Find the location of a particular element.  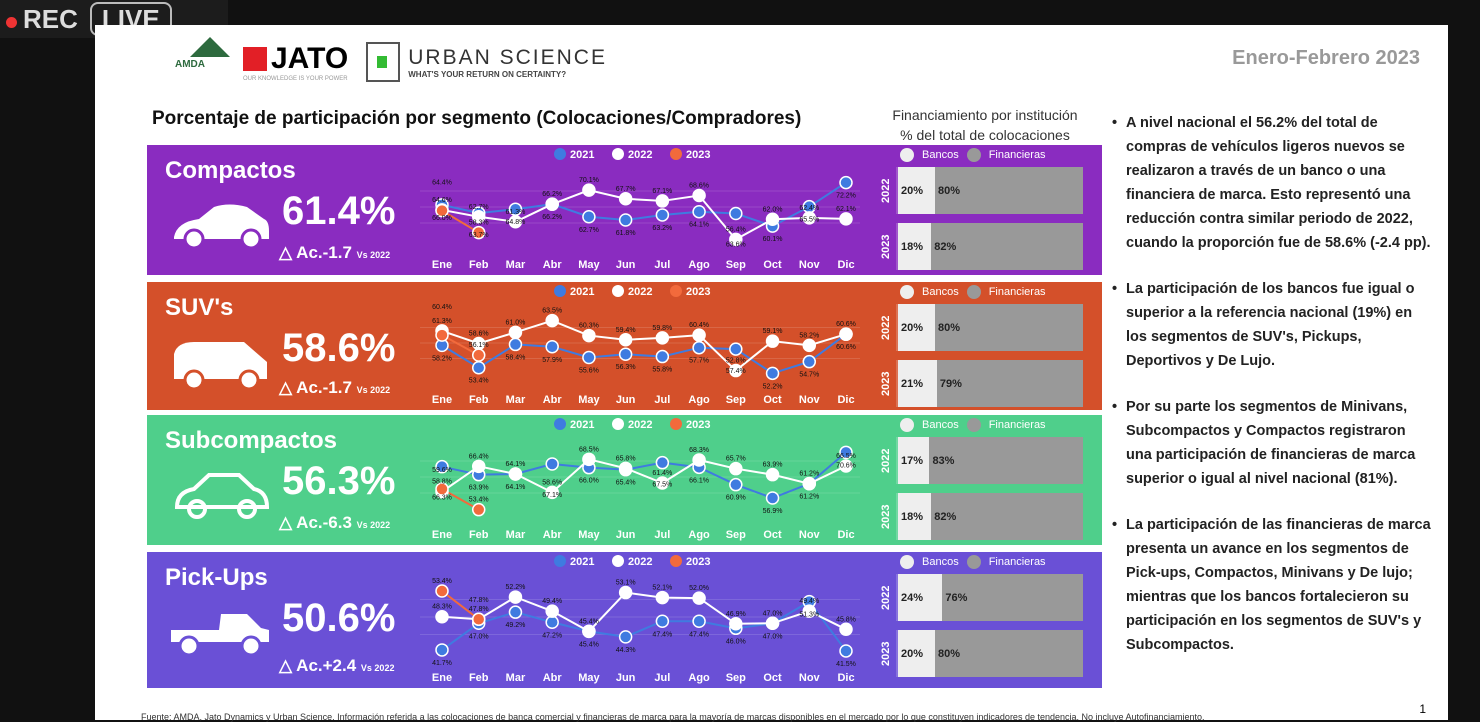

month-label: Feb is located at coordinates (479, 400).